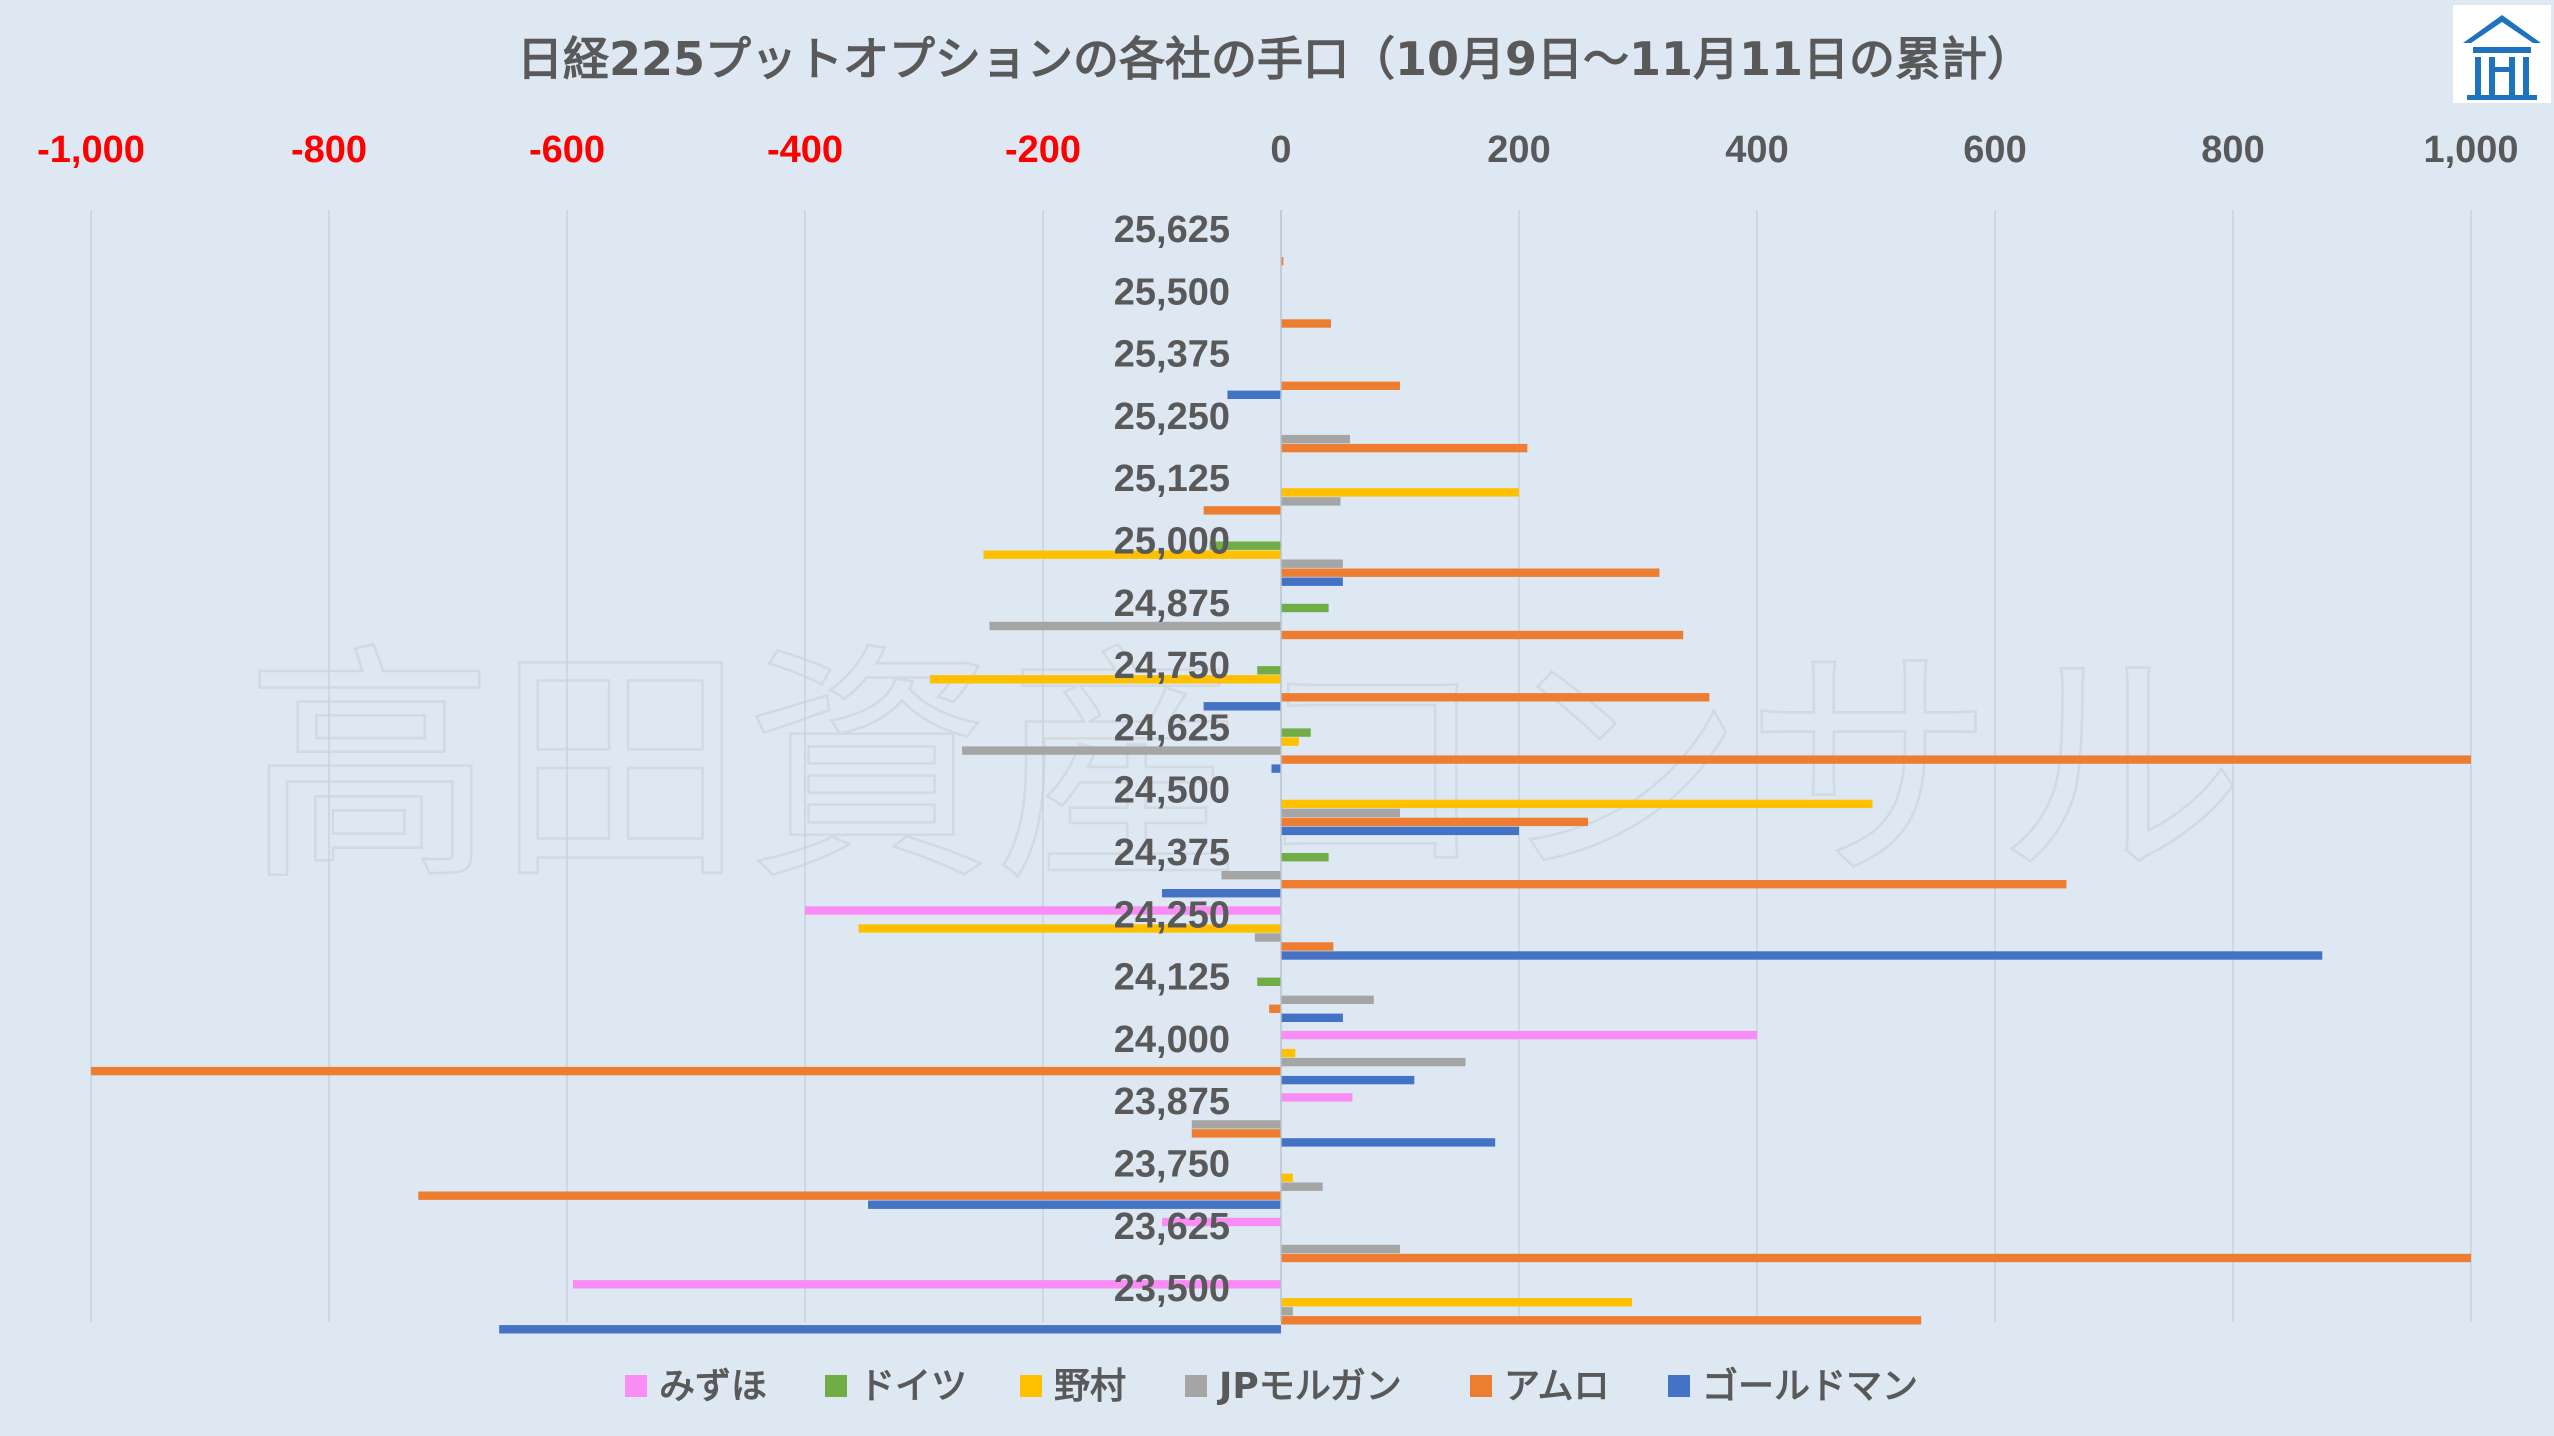  I want to click on y-tick-label: 25,625, so click(1172, 230).